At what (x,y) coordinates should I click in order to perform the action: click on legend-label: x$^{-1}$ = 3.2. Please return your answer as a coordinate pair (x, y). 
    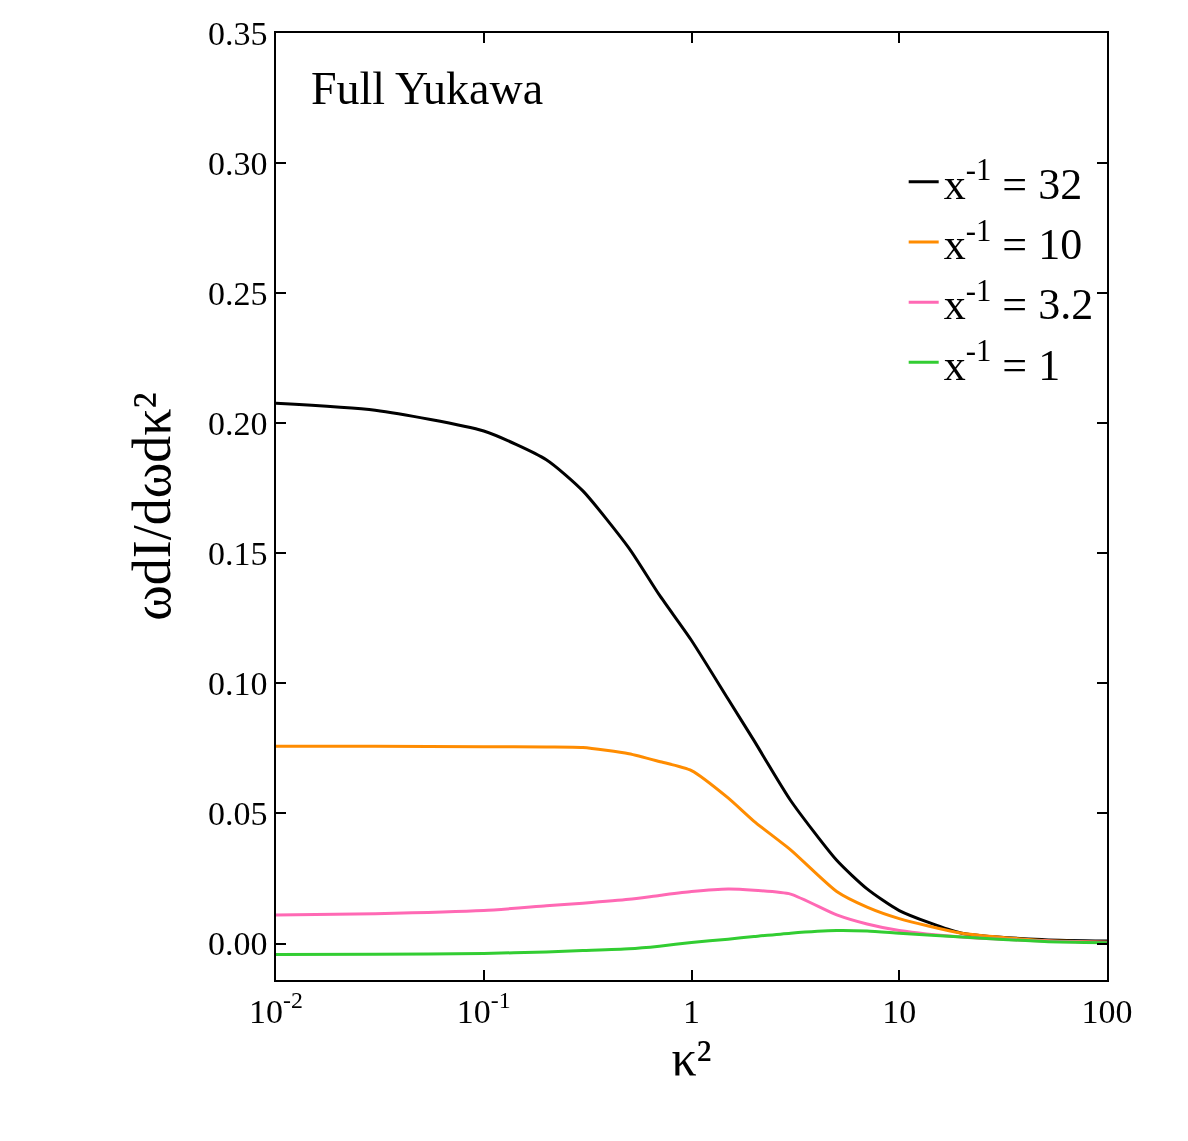
    Looking at the image, I should click on (1018, 301).